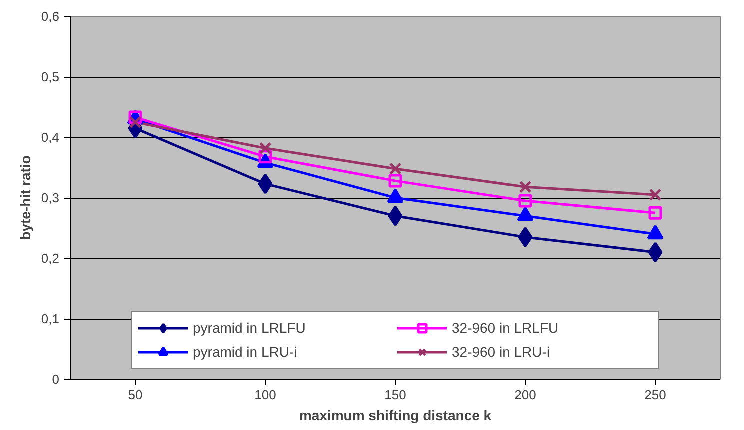 The height and width of the screenshot is (430, 744). What do you see at coordinates (50, 198) in the screenshot?
I see `y-tick-label: 0,3` at bounding box center [50, 198].